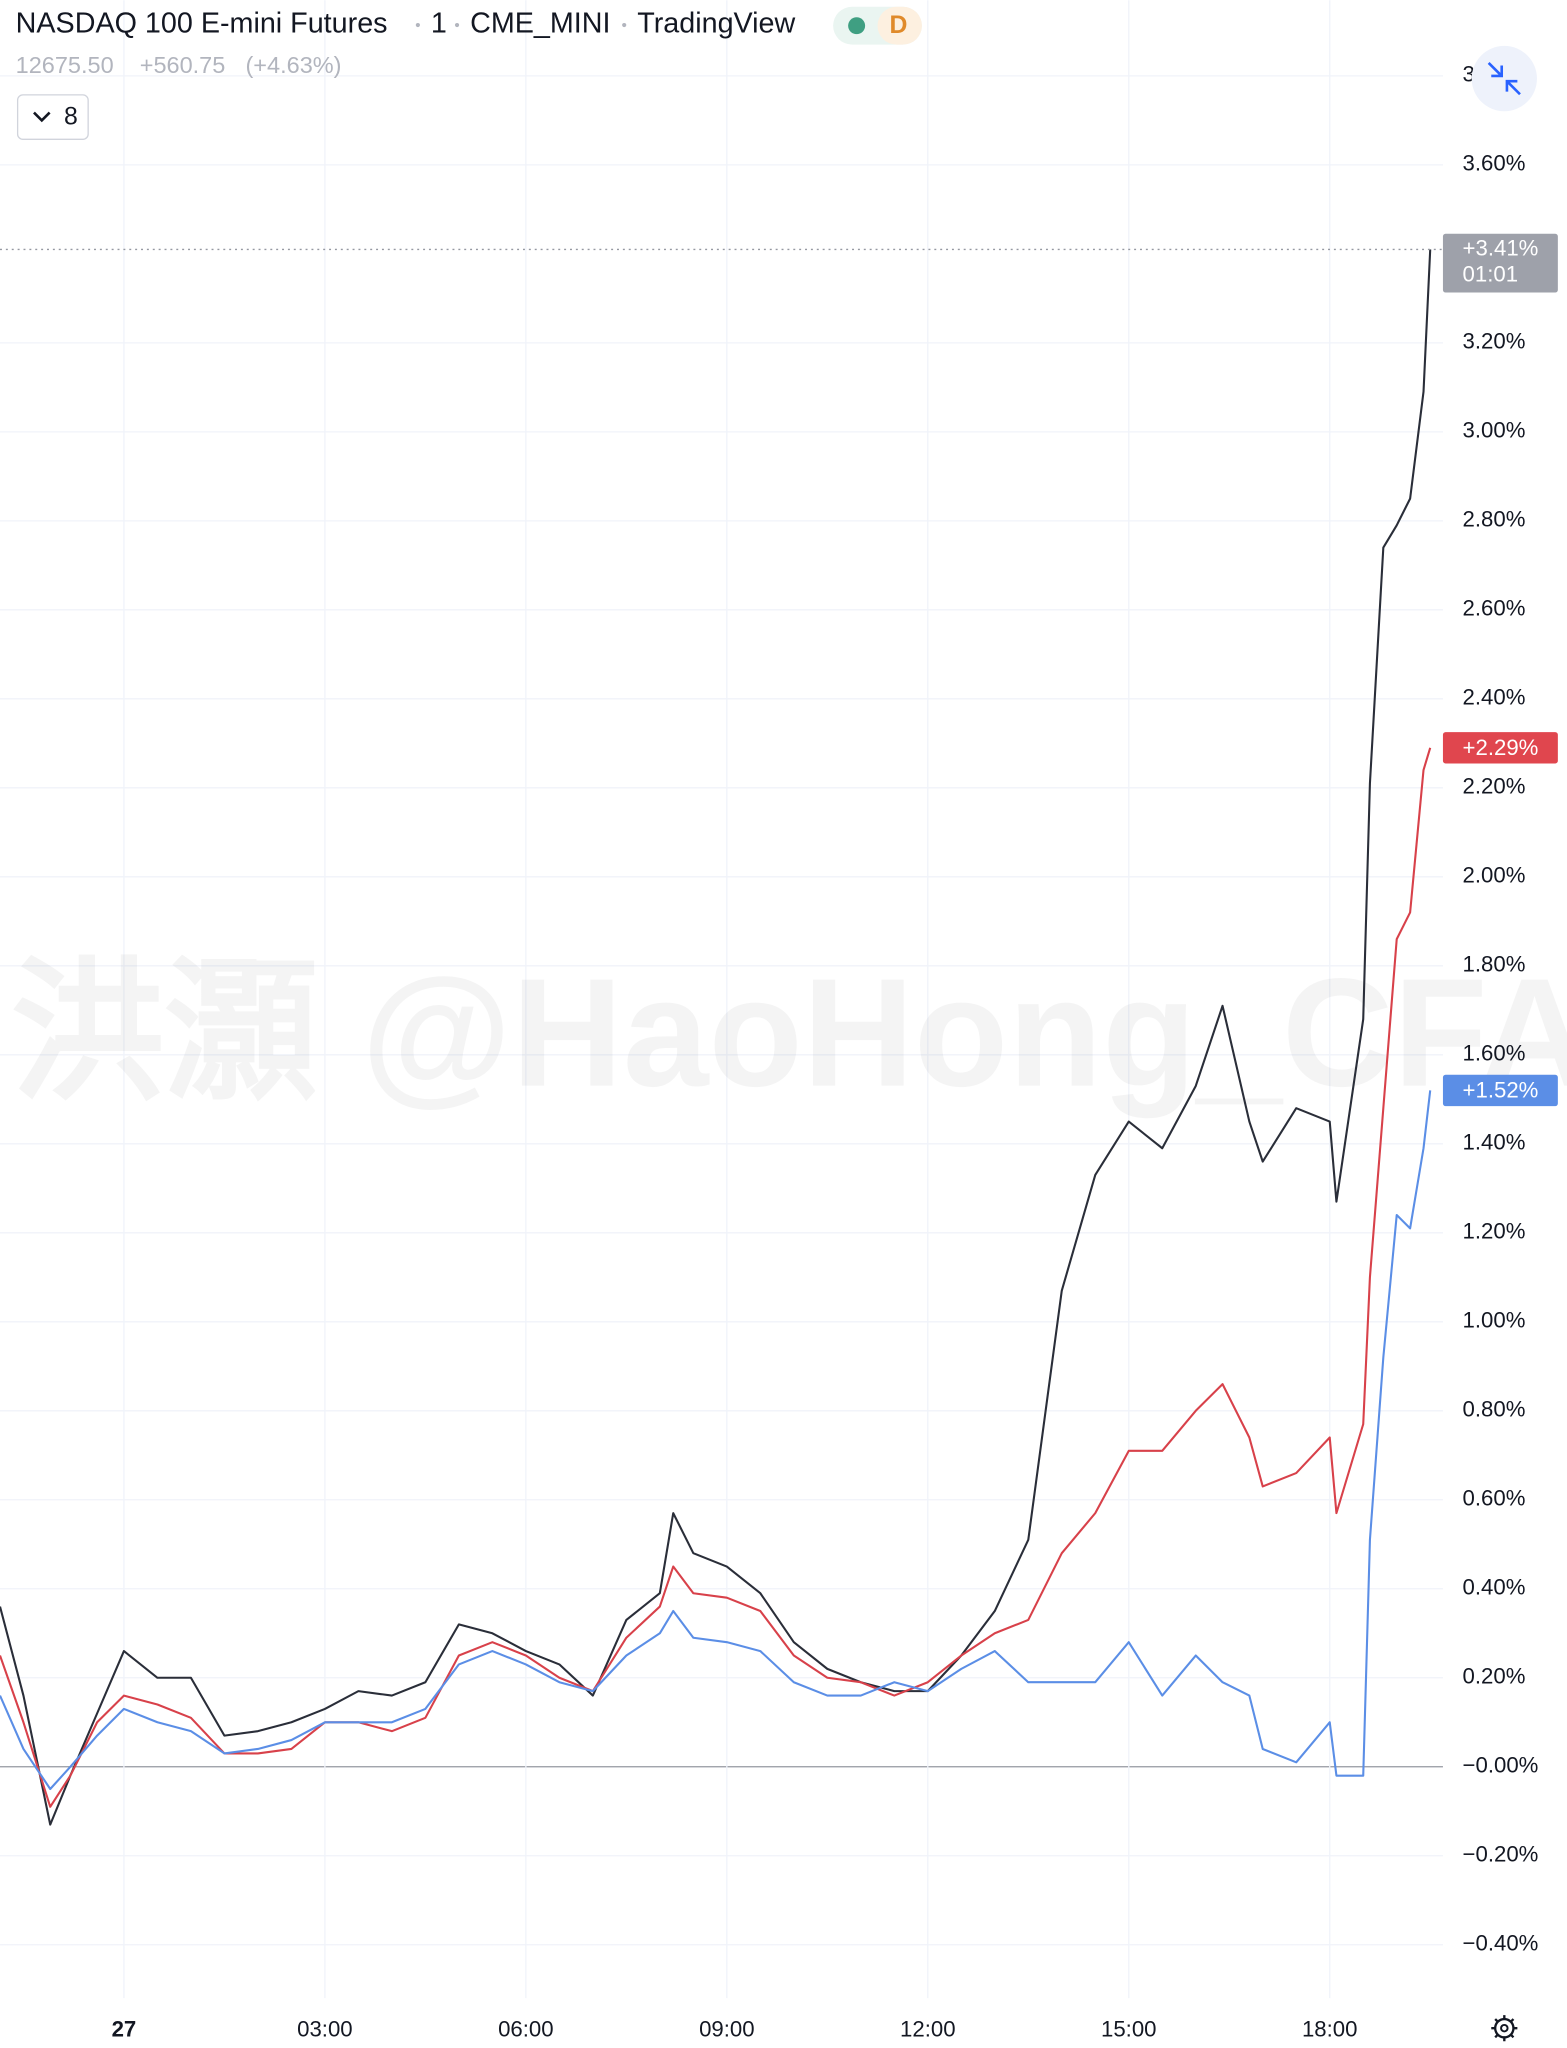 The height and width of the screenshot is (2048, 1567). I want to click on change: +560.75, so click(183, 65).